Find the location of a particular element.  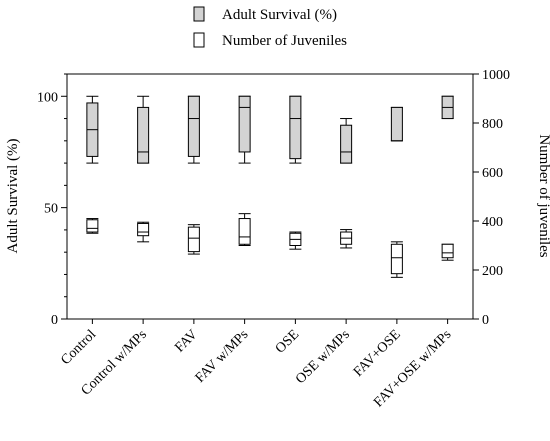

x-tick-label: FAV w/MPs is located at coordinates (222, 356).